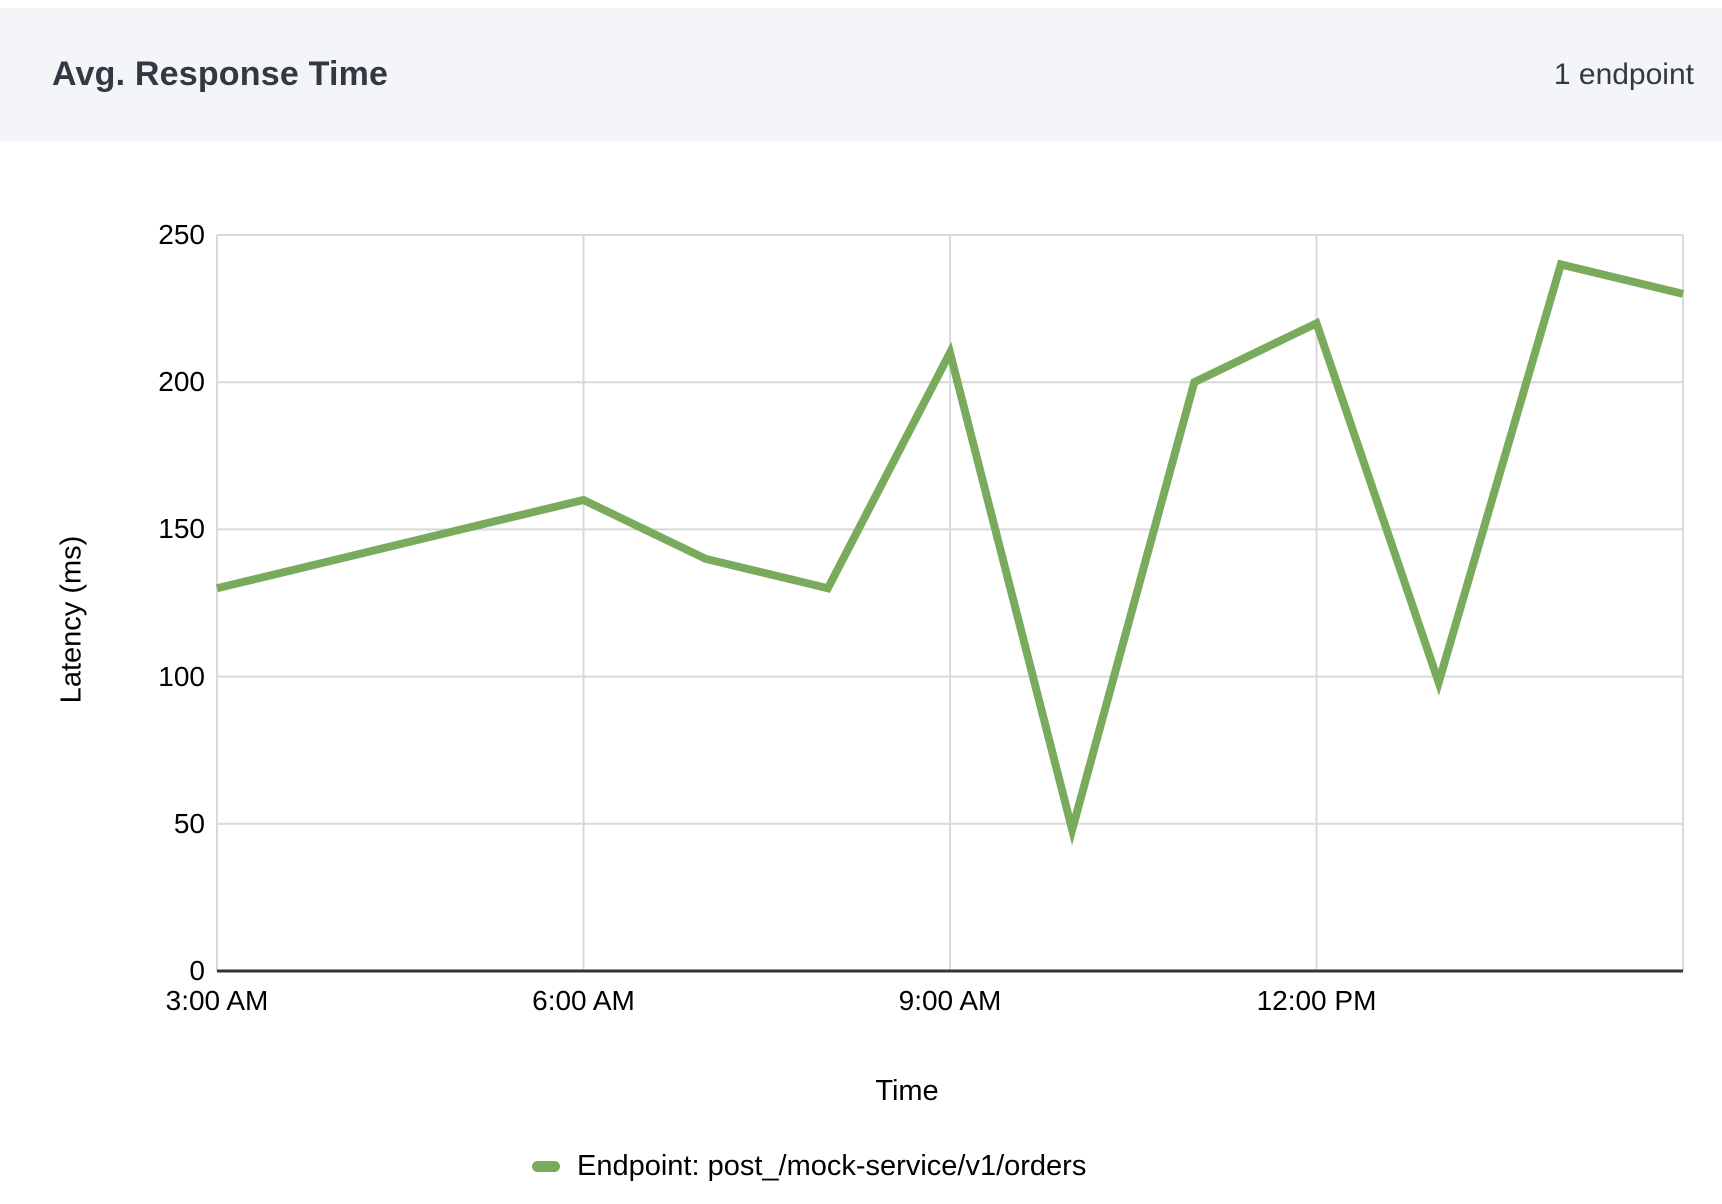  I want to click on legend-swatch-icon, so click(546, 1166).